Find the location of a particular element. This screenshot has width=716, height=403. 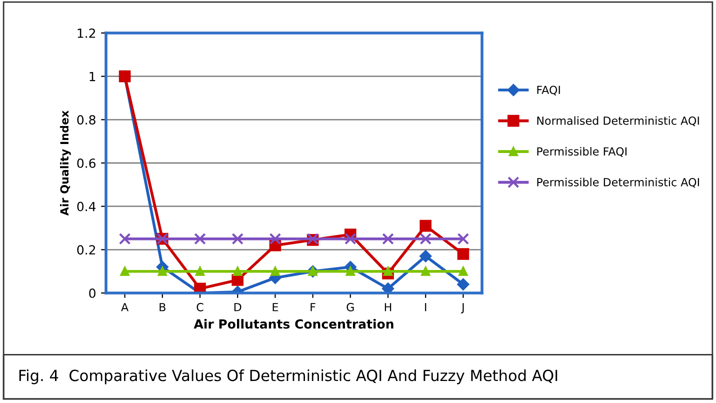

x-tick-label: C is located at coordinates (200, 307).